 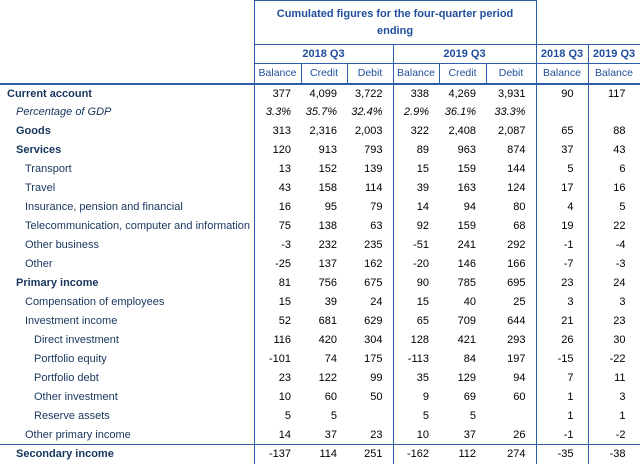 I want to click on value-cell: 84, so click(x=469, y=359).